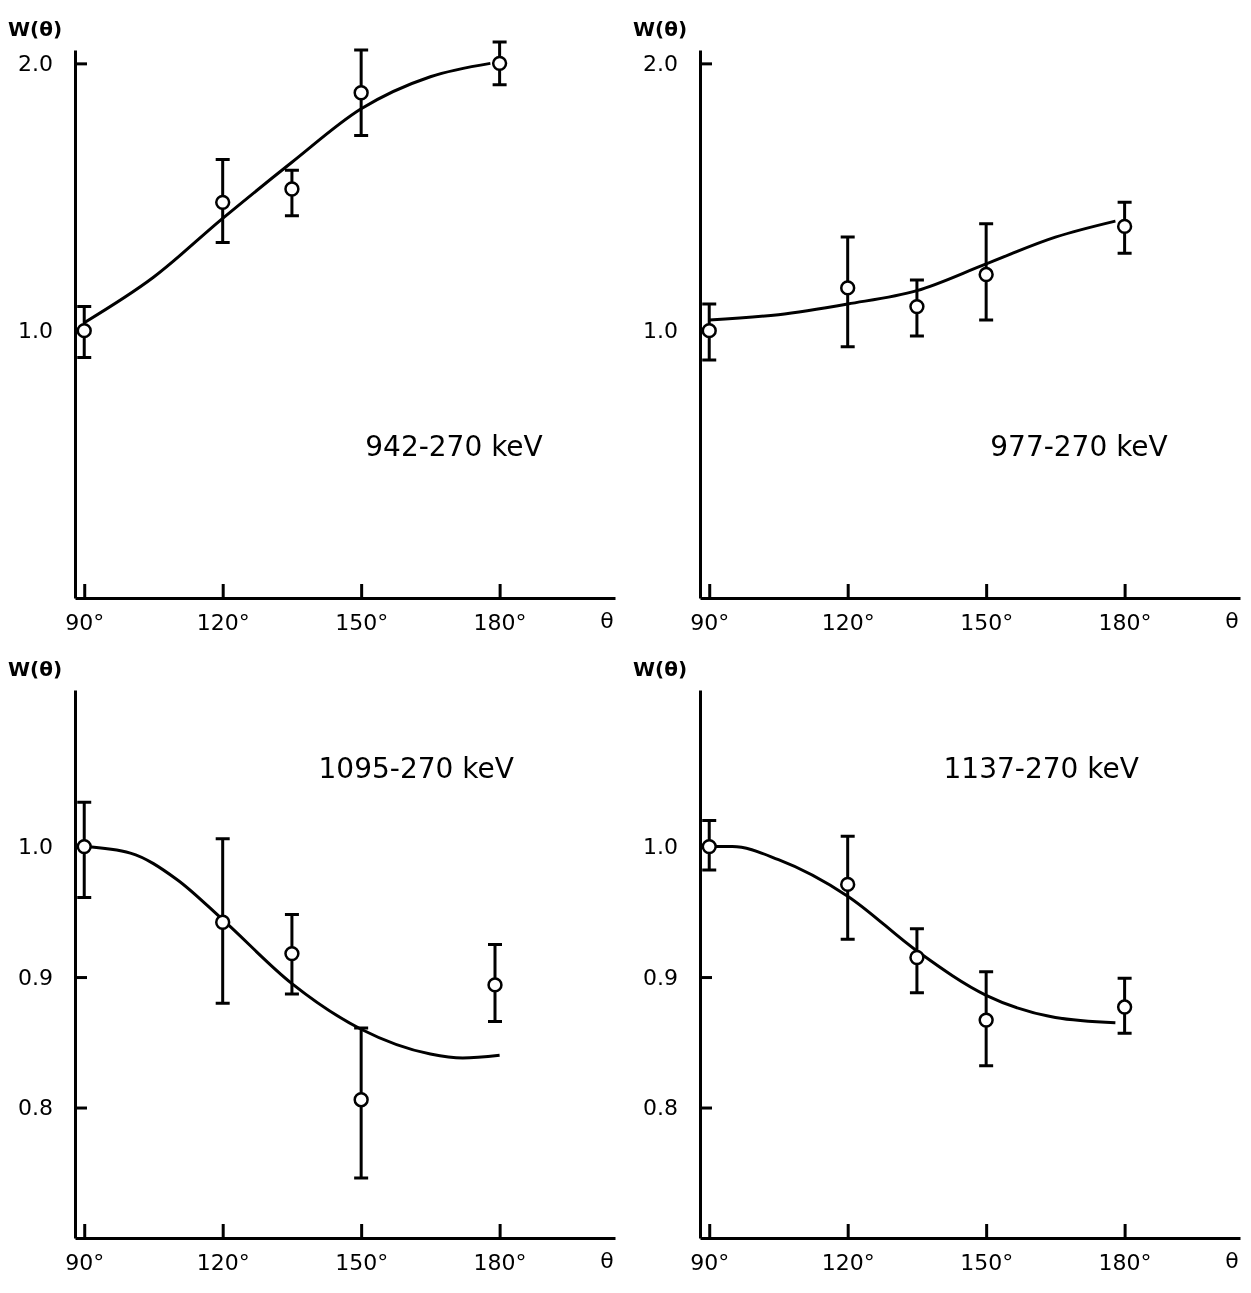  I want to click on annotation: 942-270 keV, so click(454, 446).